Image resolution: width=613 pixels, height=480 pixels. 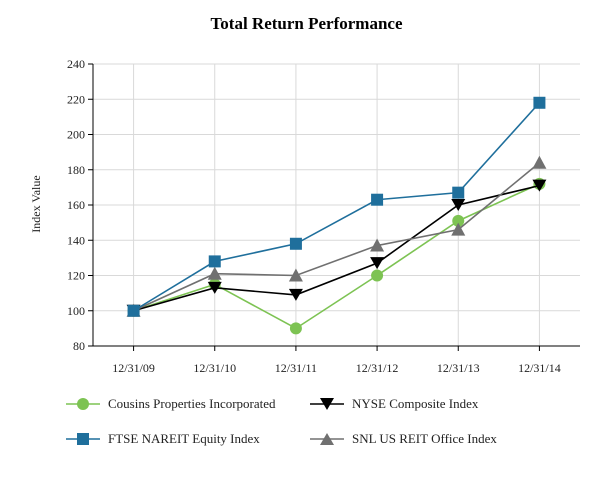 What do you see at coordinates (296, 368) in the screenshot?
I see `x-tick-label: 12/31/11` at bounding box center [296, 368].